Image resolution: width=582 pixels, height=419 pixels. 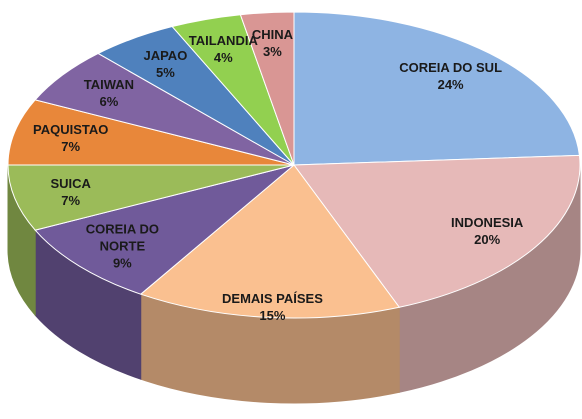 I want to click on category-label: COREIA DO SUL, so click(x=451, y=67).